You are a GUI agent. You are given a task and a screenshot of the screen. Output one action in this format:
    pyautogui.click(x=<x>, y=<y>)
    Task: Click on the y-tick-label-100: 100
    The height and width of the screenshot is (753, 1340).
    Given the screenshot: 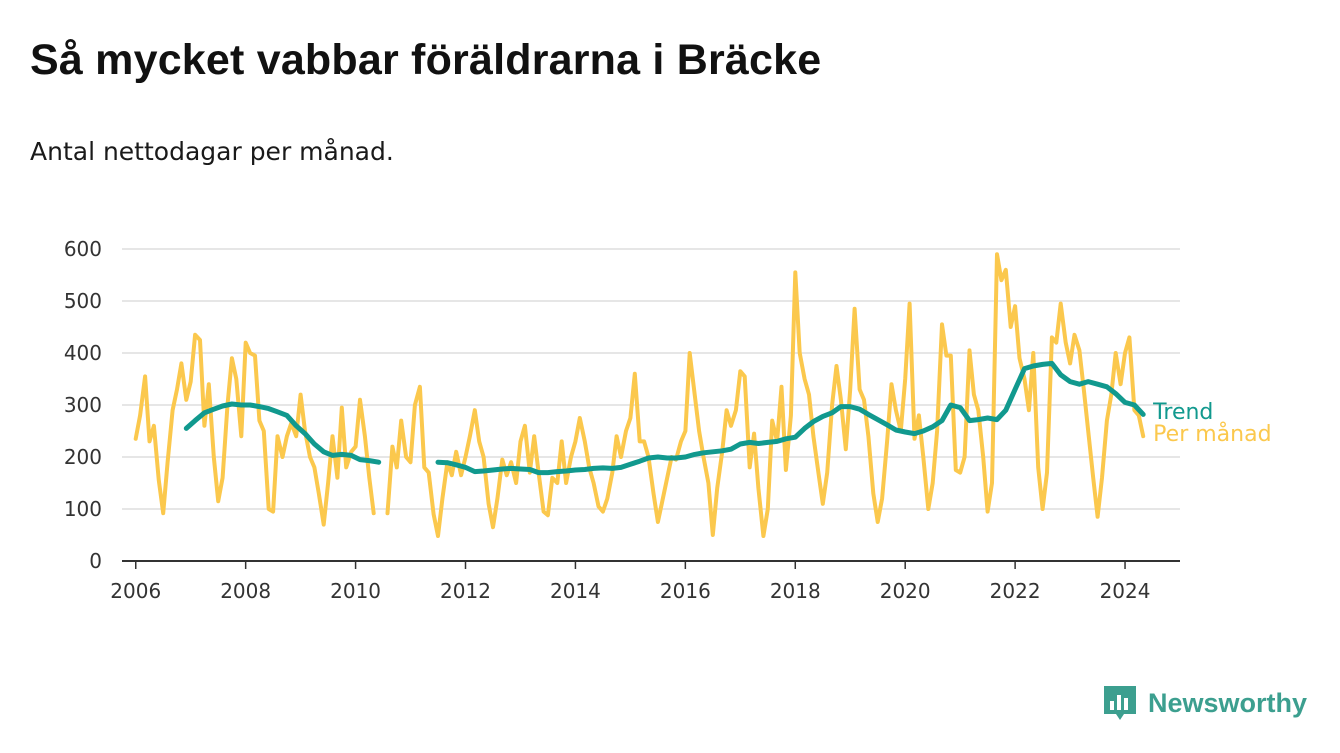 What is the action you would take?
    pyautogui.click(x=83, y=509)
    